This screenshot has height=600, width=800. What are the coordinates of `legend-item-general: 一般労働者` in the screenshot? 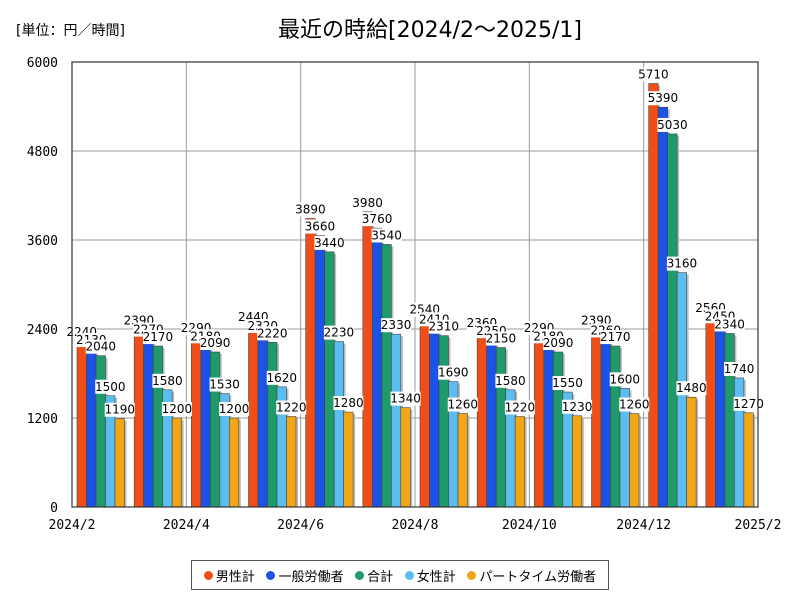 It's located at (304, 575).